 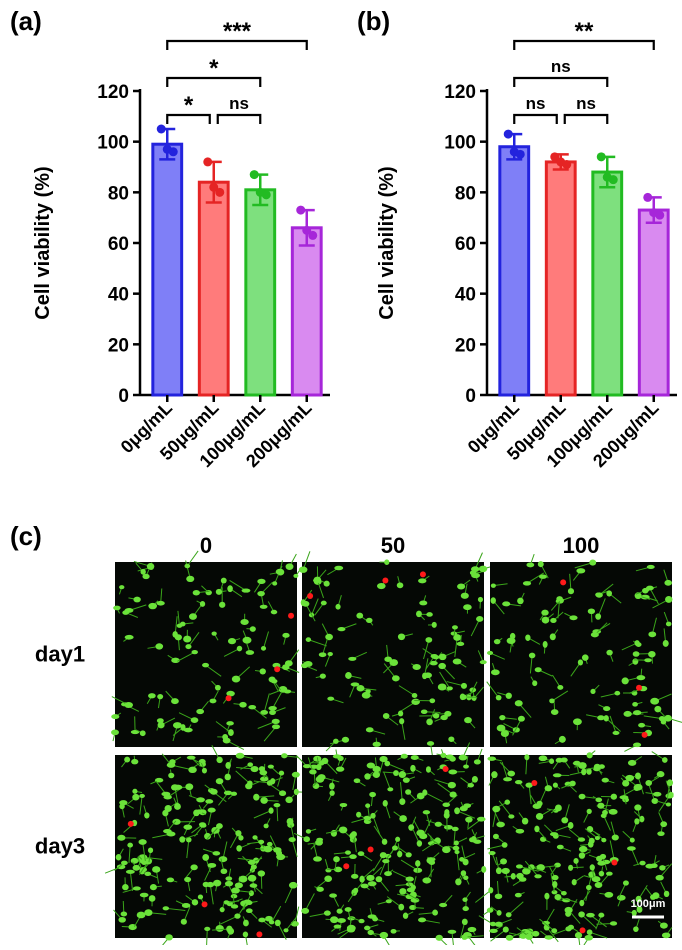 What do you see at coordinates (393, 545) in the screenshot?
I see `column-label: 50` at bounding box center [393, 545].